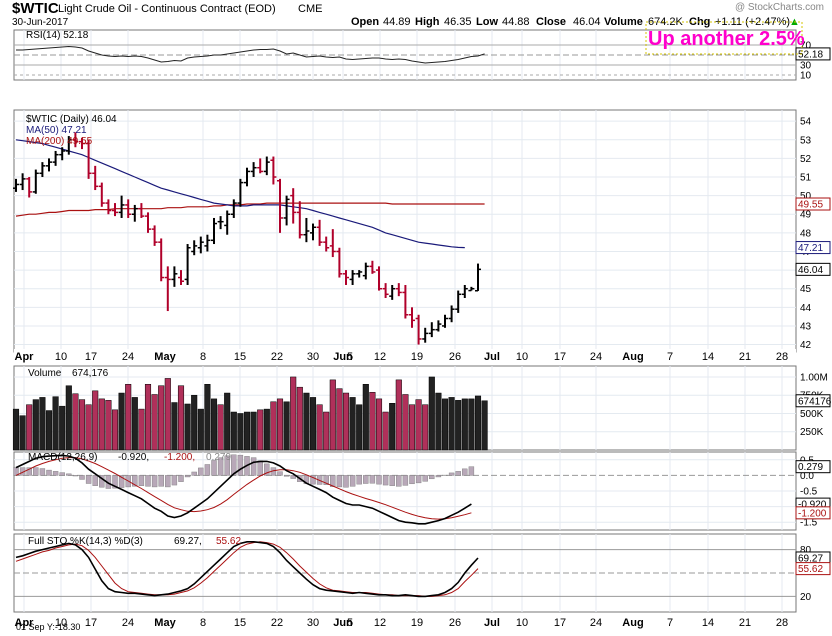 This screenshot has height=636, width=832. What do you see at coordinates (165, 623) in the screenshot?
I see `x-axis-label: May` at bounding box center [165, 623].